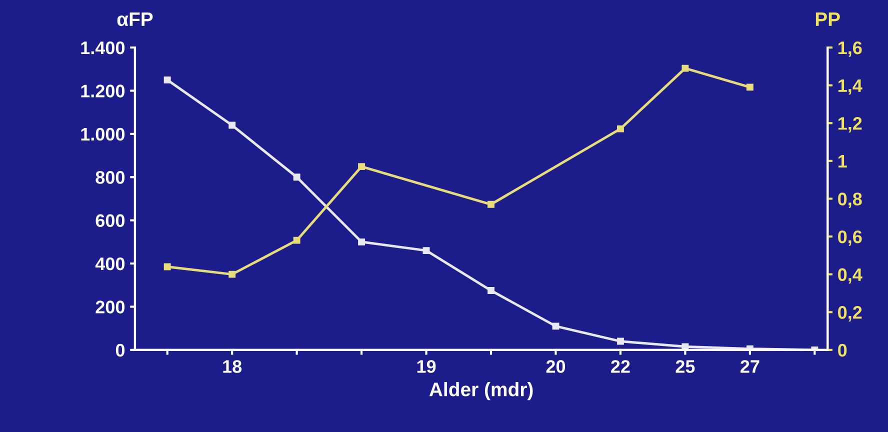  What do you see at coordinates (103, 91) in the screenshot?
I see `y-tick-label: 1.200` at bounding box center [103, 91].